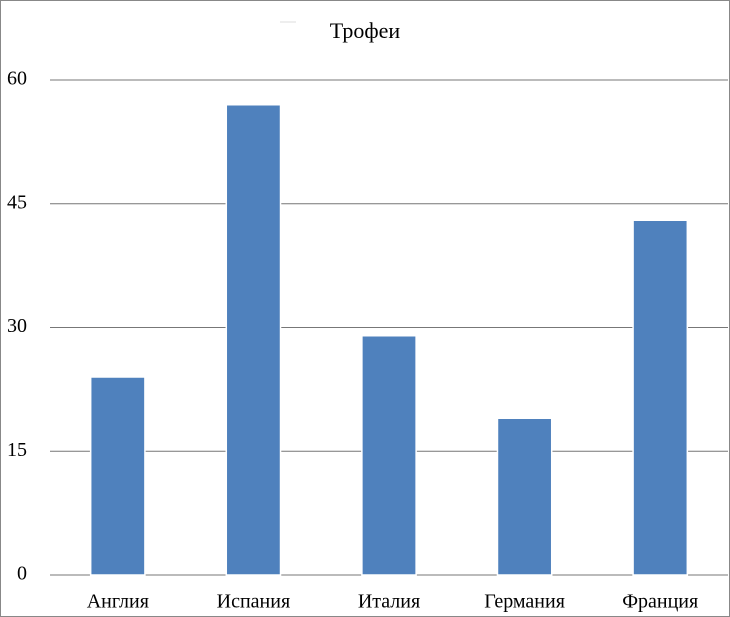 The image size is (730, 617). What do you see at coordinates (118, 602) in the screenshot?
I see `x-tick-label: Англия` at bounding box center [118, 602].